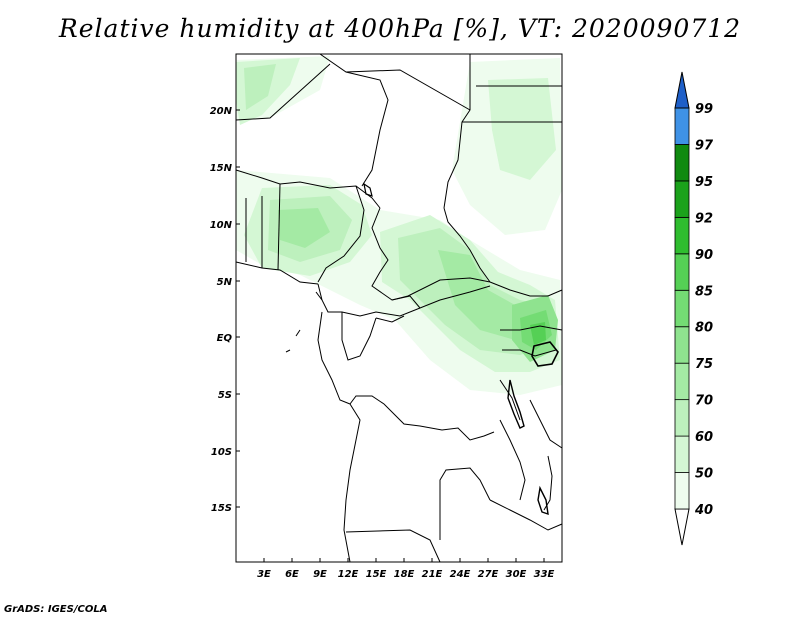 Image resolution: width=800 pixels, height=618 pixels. I want to click on colorbar: 40 50 60 70 75 80 85 90 92 95 97 99, so click(694, 308).